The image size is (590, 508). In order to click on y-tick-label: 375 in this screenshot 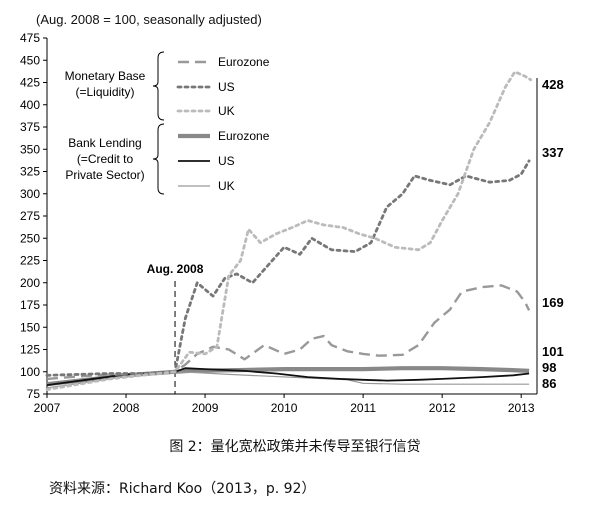, I will do `click(30, 127)`.